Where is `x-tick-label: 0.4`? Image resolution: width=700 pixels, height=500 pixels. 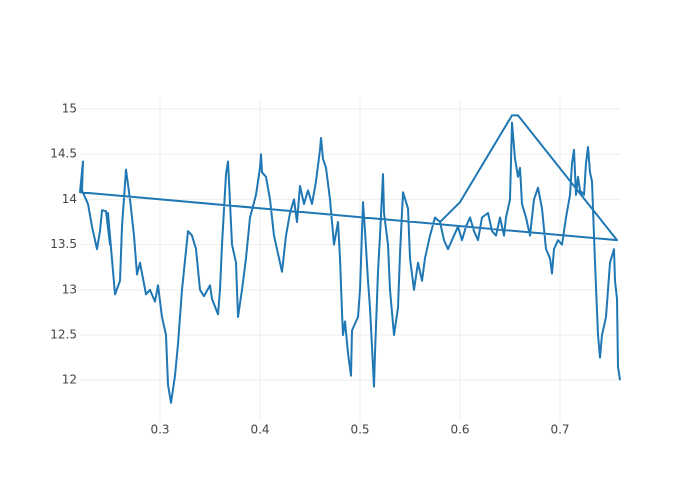 x-tick-label: 0.4 is located at coordinates (259, 430).